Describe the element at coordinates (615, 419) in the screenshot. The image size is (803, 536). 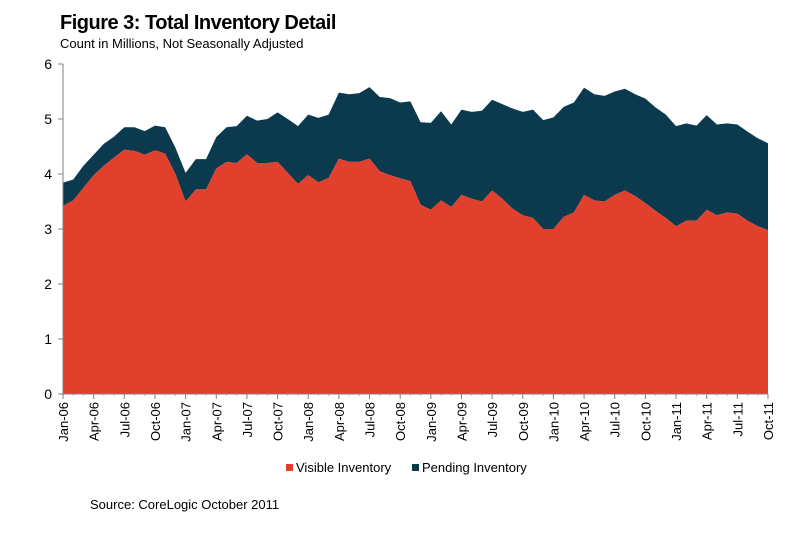
I see `x-tick-label: Jul-10` at that location.